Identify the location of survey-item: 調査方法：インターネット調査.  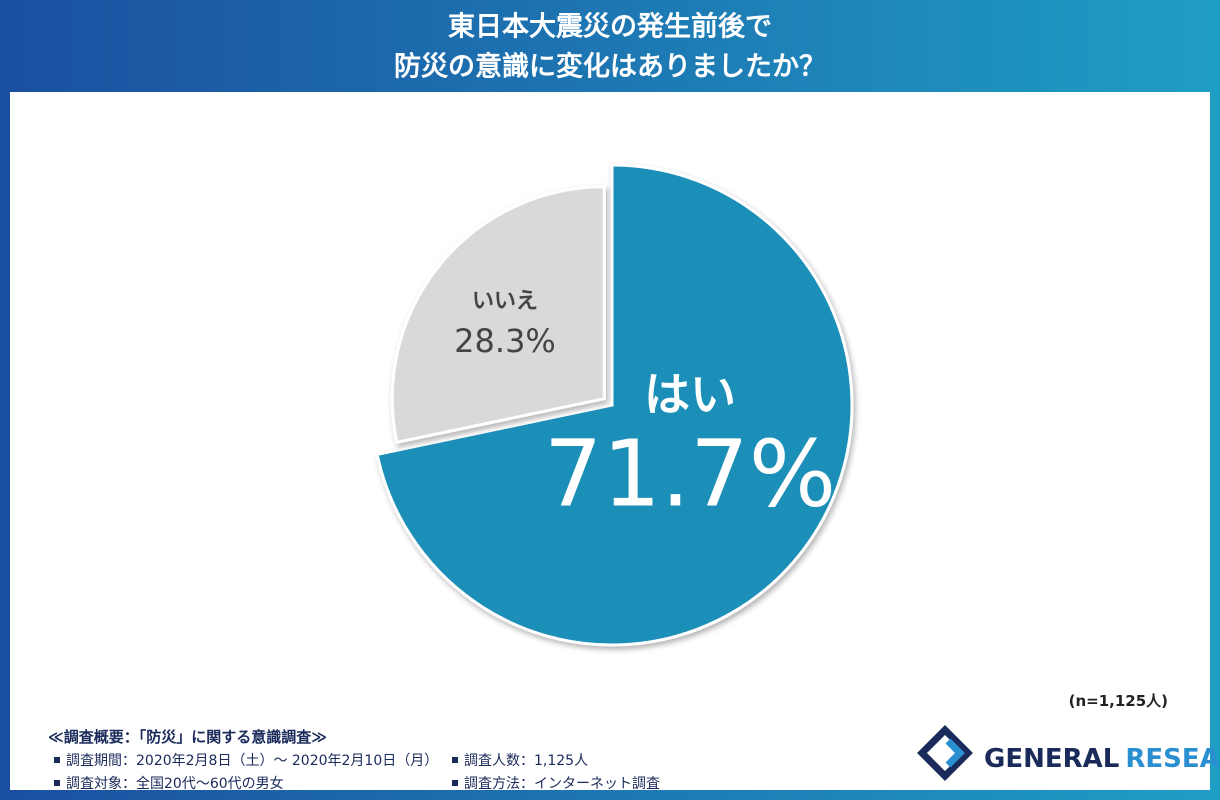
(562, 784).